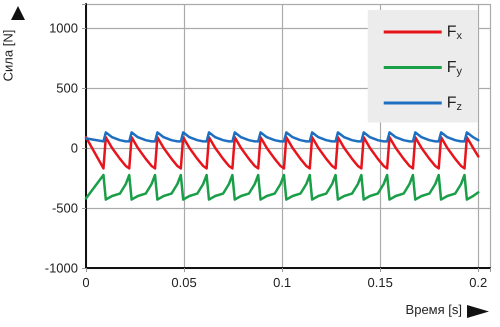  I want to click on x-axis-title: Время [s], so click(434, 309).